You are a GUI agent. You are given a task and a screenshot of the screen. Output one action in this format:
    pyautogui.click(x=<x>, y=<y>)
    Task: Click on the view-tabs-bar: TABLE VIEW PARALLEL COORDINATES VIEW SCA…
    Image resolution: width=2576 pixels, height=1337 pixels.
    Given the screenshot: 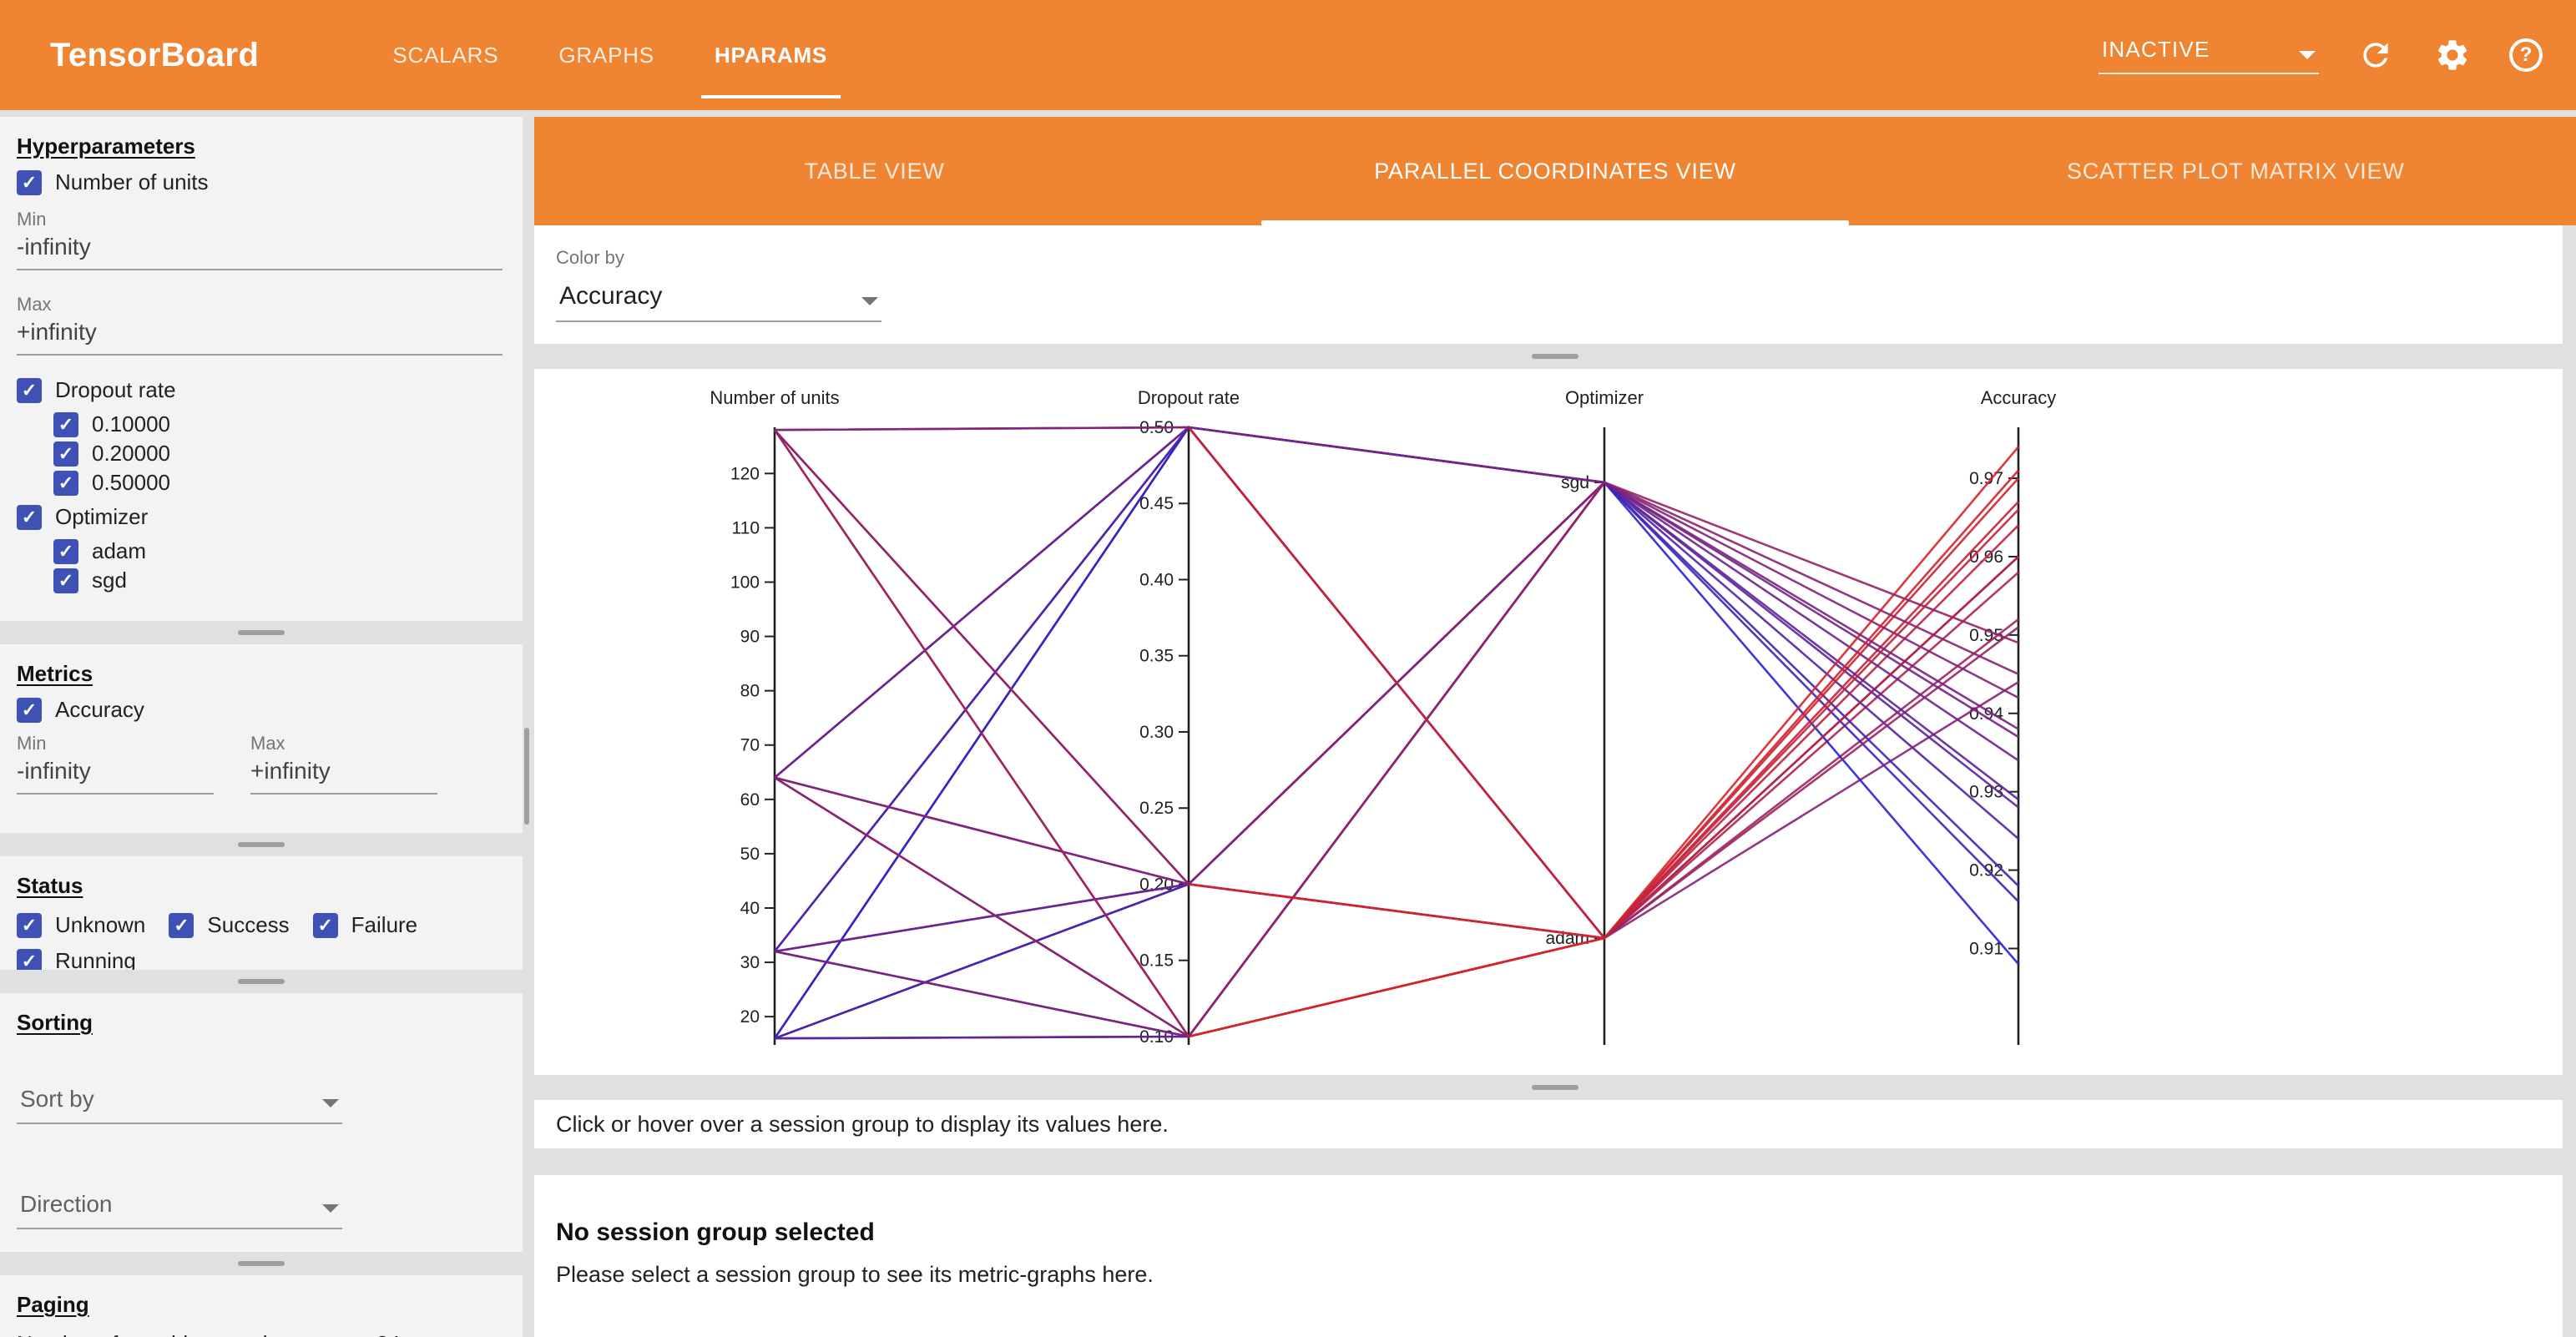 What is the action you would take?
    pyautogui.click(x=1555, y=171)
    